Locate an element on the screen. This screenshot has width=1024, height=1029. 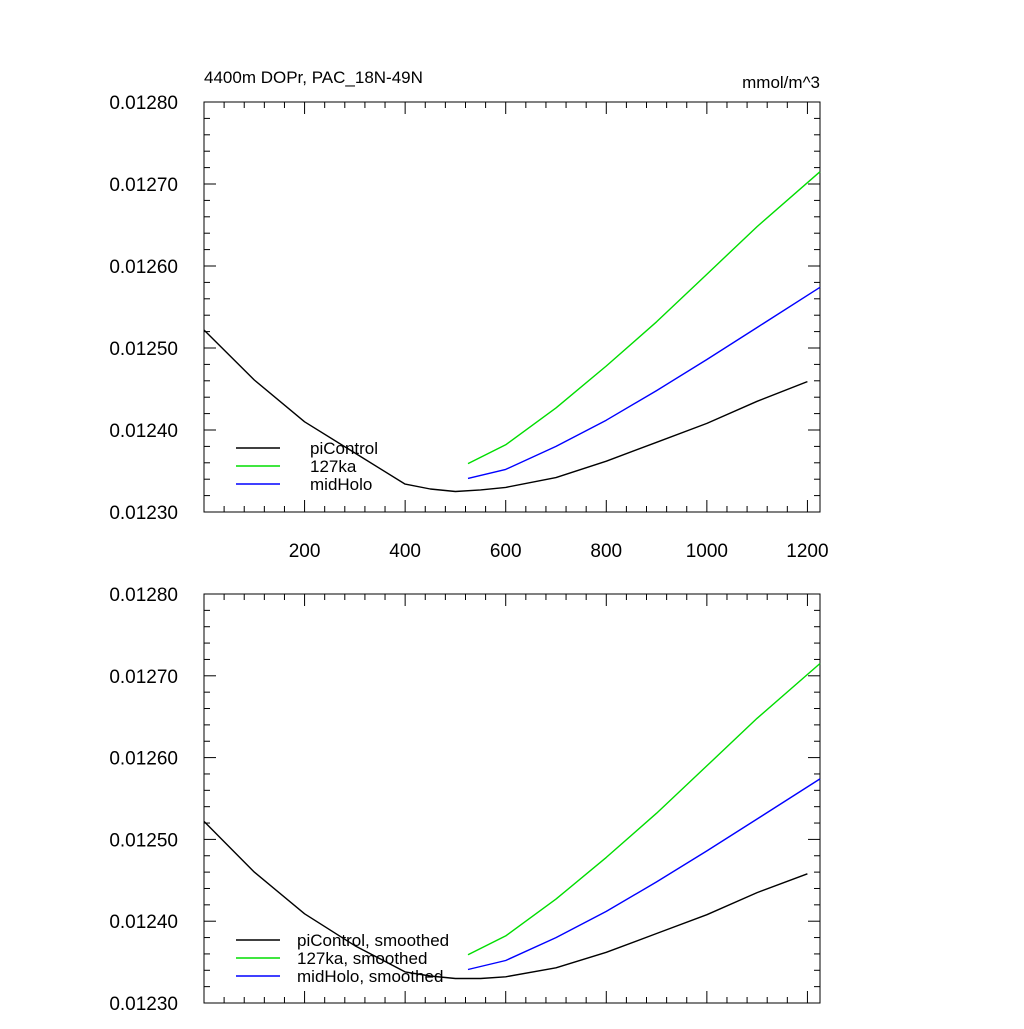
x-tick-label: 800 is located at coordinates (606, 551).